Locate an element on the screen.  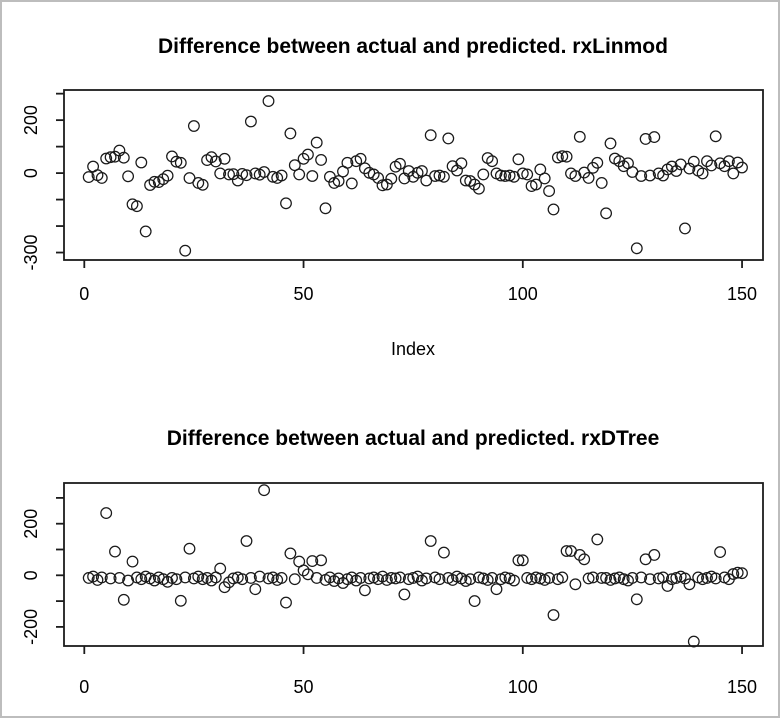
x-tick-label: 50 is located at coordinates (304, 687).